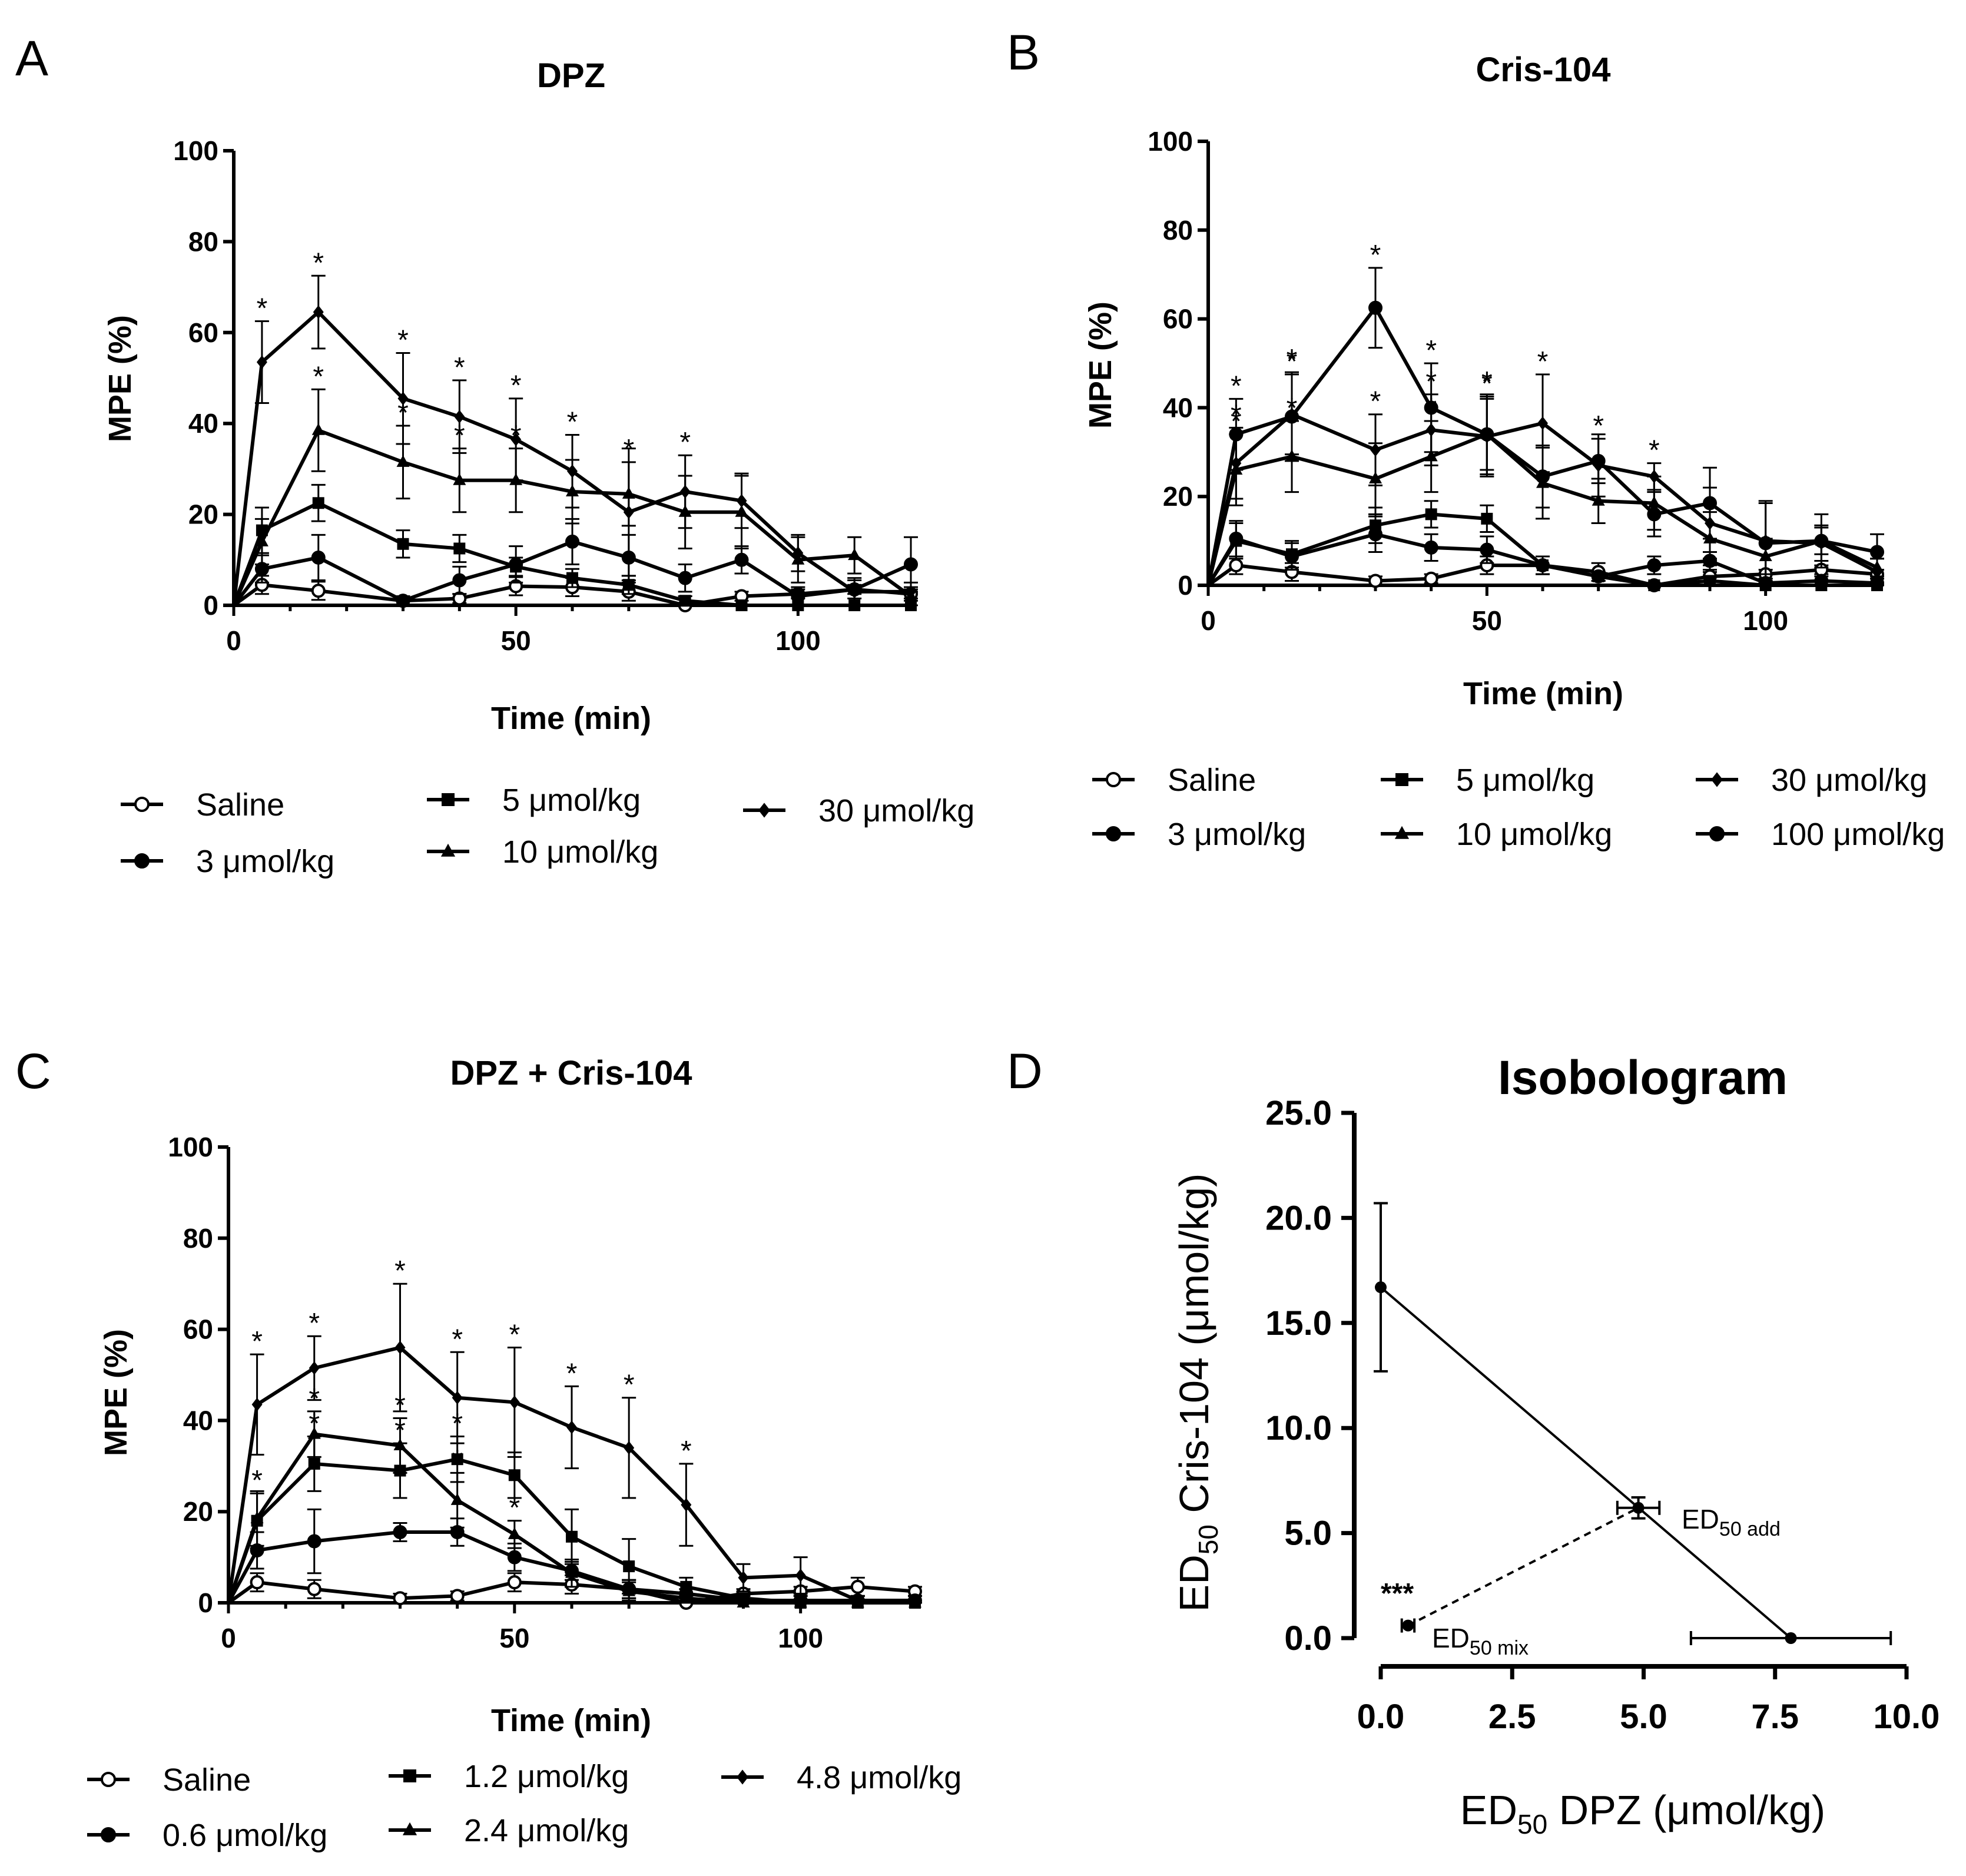 Image resolution: width=1966 pixels, height=1876 pixels. What do you see at coordinates (234, 640) in the screenshot?
I see `x-tick-label: 0` at bounding box center [234, 640].